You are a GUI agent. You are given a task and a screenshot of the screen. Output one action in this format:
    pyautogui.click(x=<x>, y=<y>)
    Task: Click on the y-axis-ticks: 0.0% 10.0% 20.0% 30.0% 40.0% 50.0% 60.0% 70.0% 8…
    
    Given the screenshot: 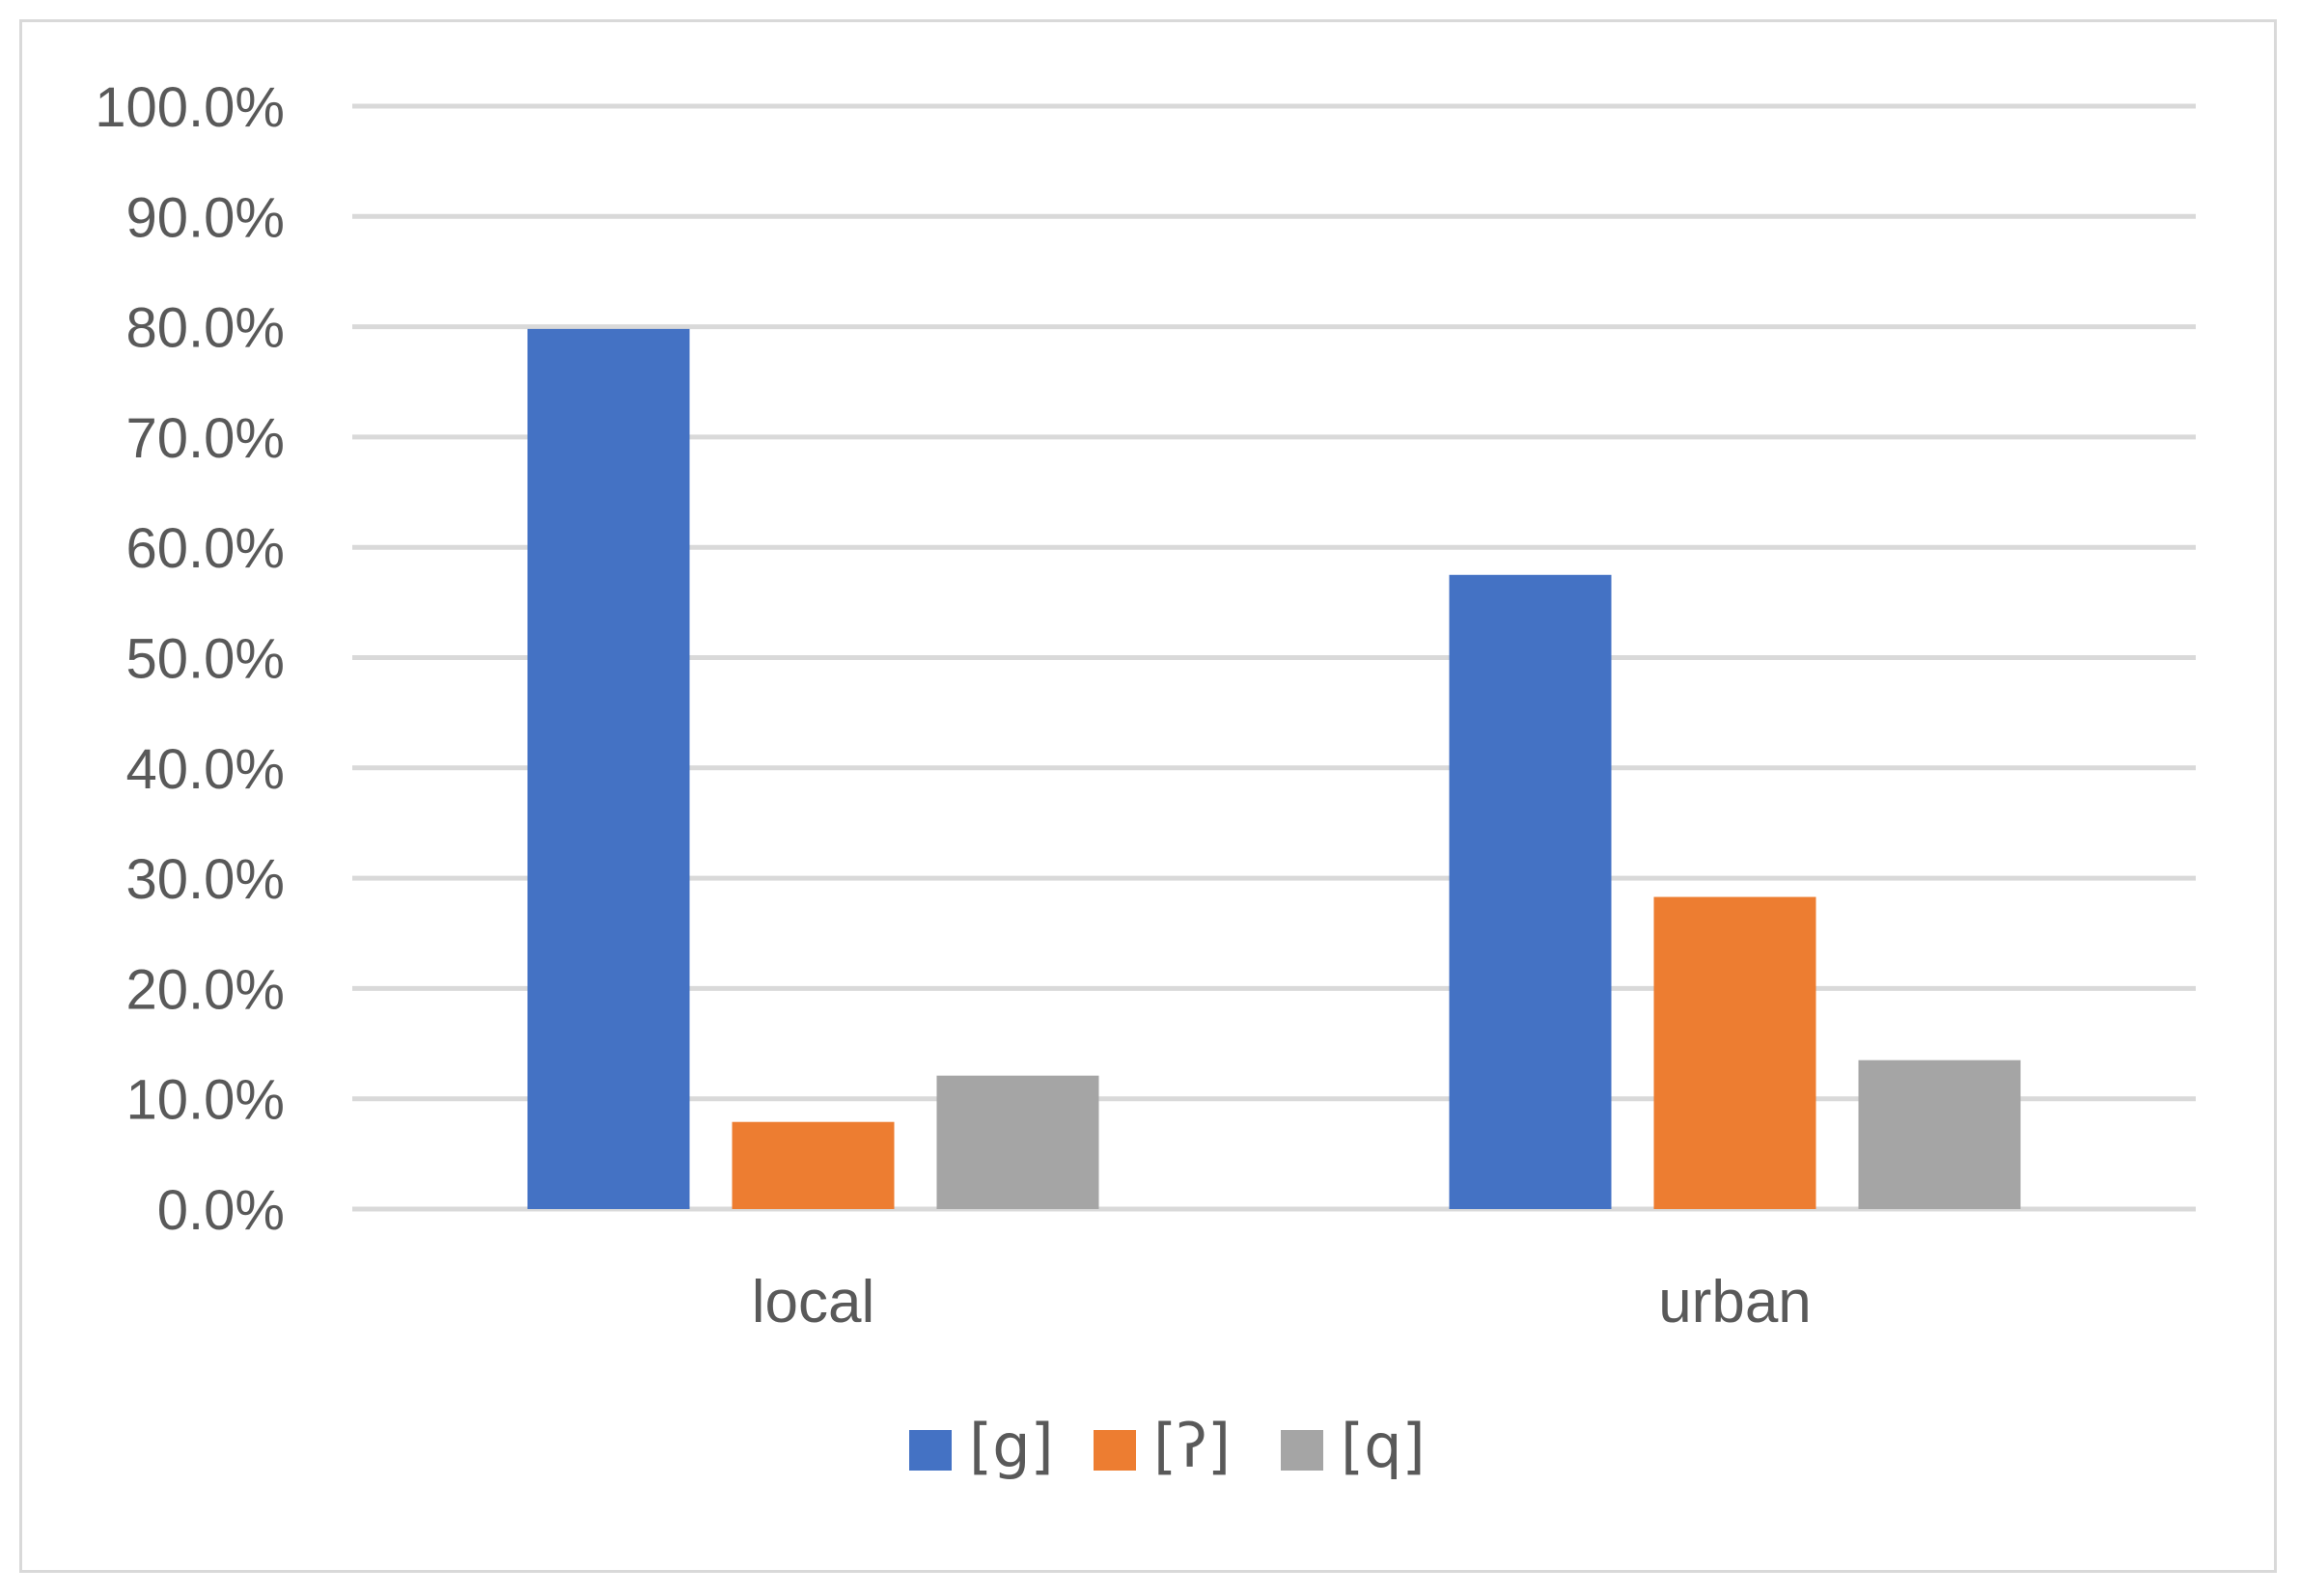 What is the action you would take?
    pyautogui.click(x=190, y=659)
    